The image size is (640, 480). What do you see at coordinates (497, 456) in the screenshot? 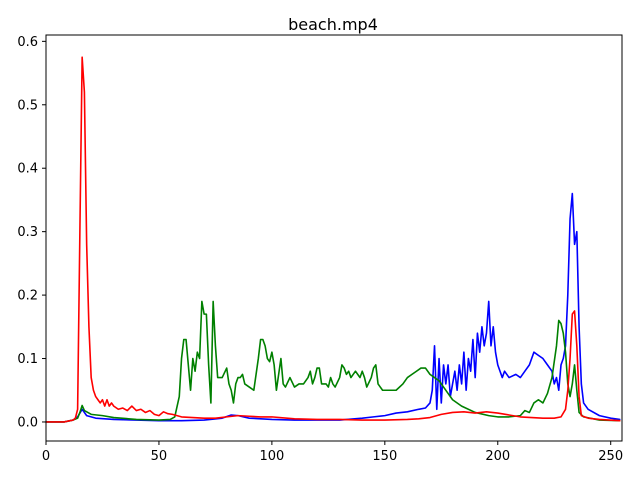
I see `x-tick-label: 200` at bounding box center [497, 456].